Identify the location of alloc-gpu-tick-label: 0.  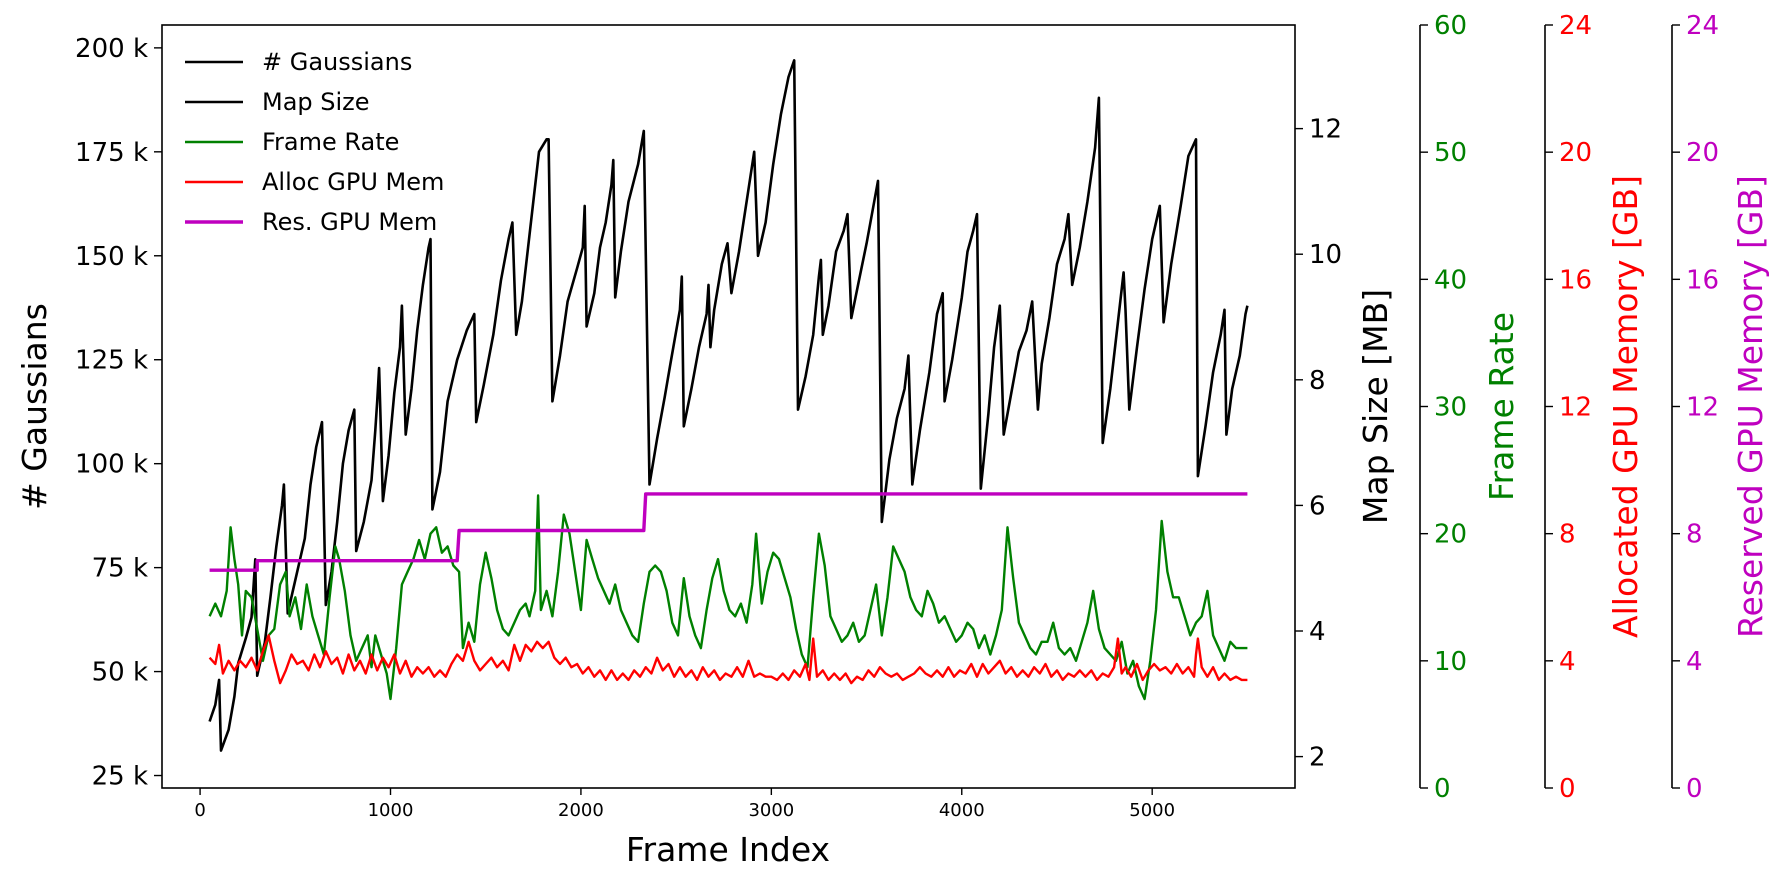
(1567, 789).